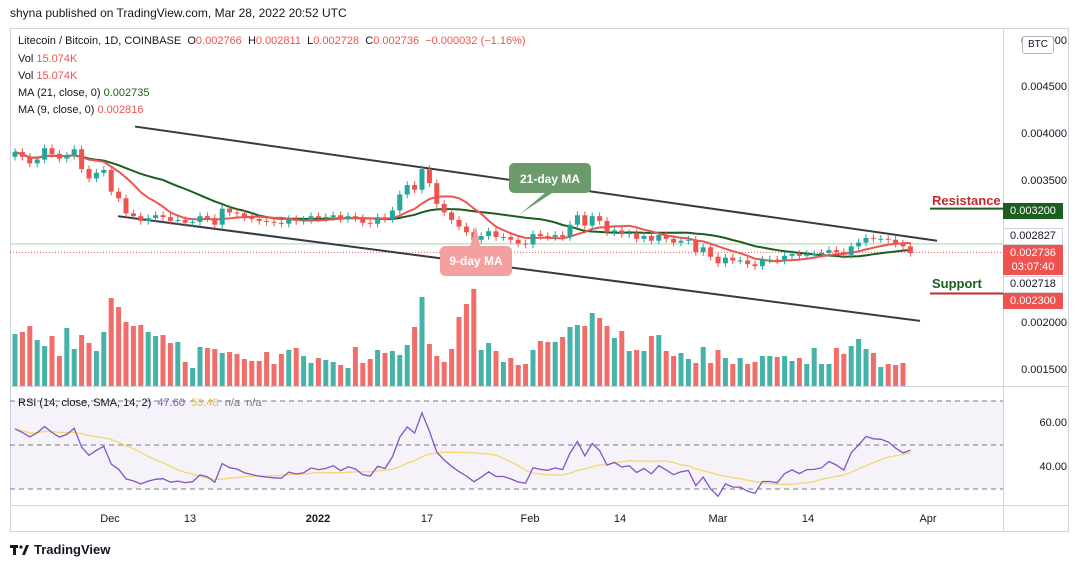 The width and height of the screenshot is (1079, 568). Describe the element at coordinates (60, 549) in the screenshot. I see `tradingview-footer: TradingView` at that location.